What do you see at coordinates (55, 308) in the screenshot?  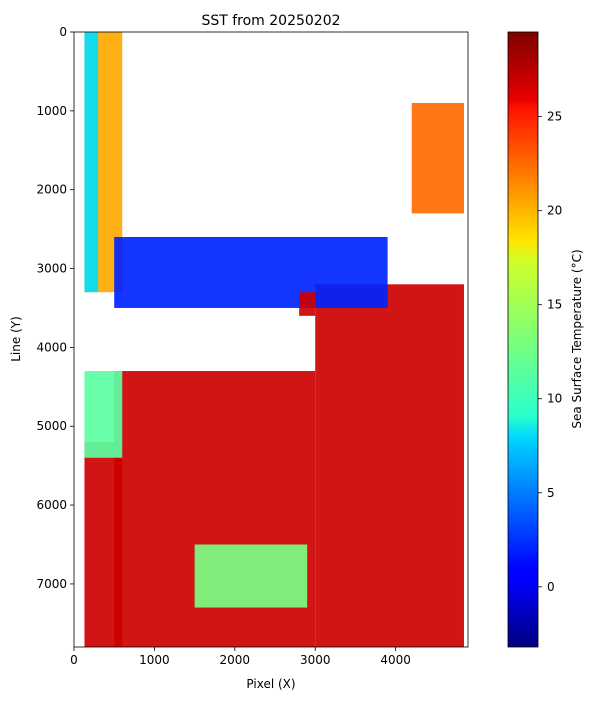 I see `y-axis: 0 1000 2000 3000 4000 5000 6000 7000` at bounding box center [55, 308].